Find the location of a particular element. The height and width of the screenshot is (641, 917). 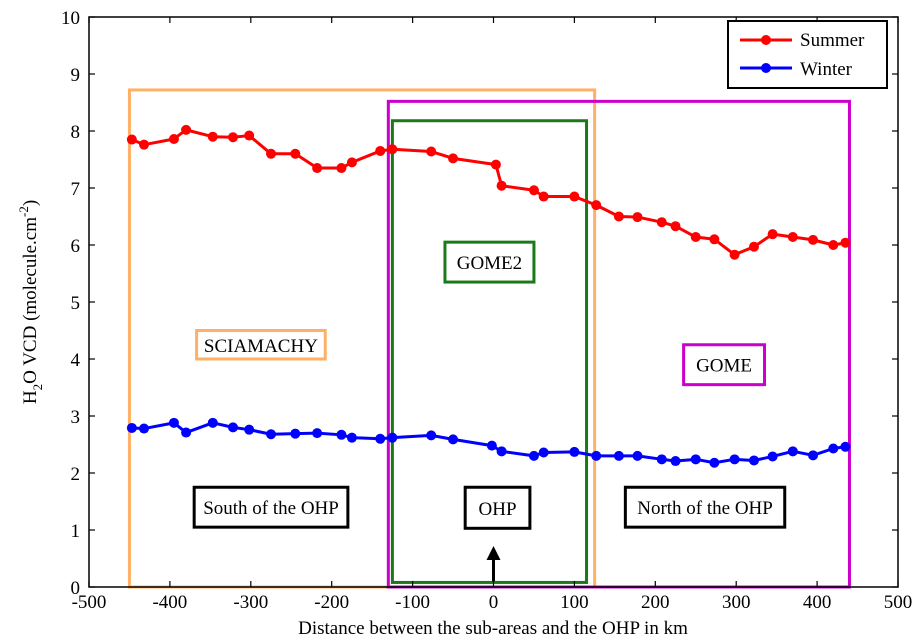

ohp-arrow-head is located at coordinates (493, 552).